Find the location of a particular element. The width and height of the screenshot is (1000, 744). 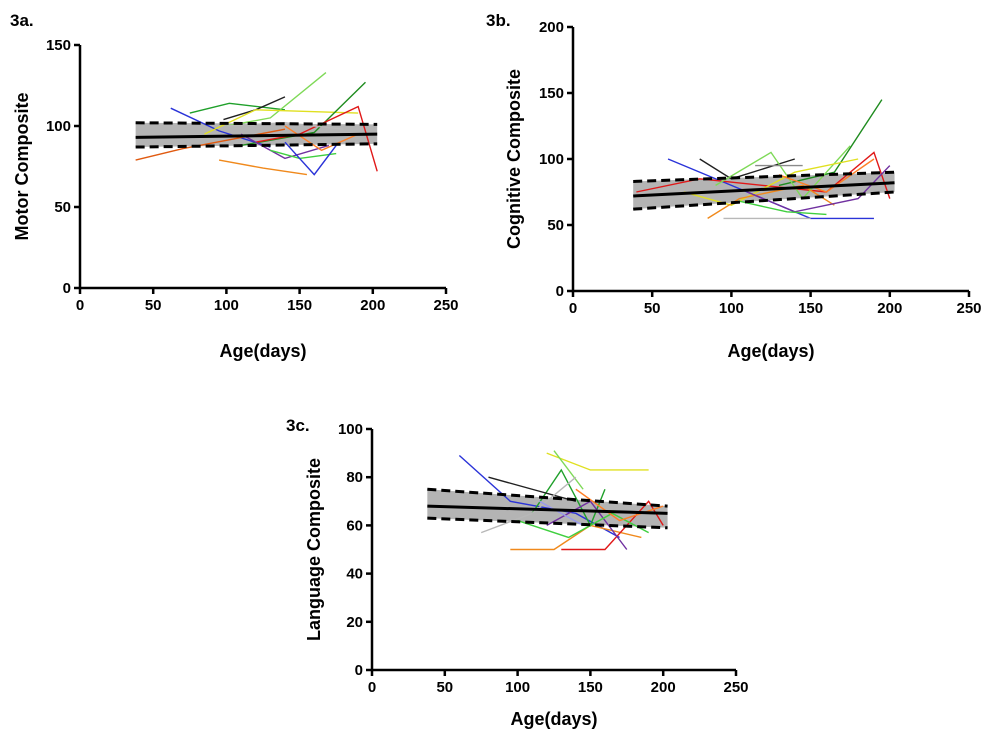

panel-label: 3a. is located at coordinates (22, 20).